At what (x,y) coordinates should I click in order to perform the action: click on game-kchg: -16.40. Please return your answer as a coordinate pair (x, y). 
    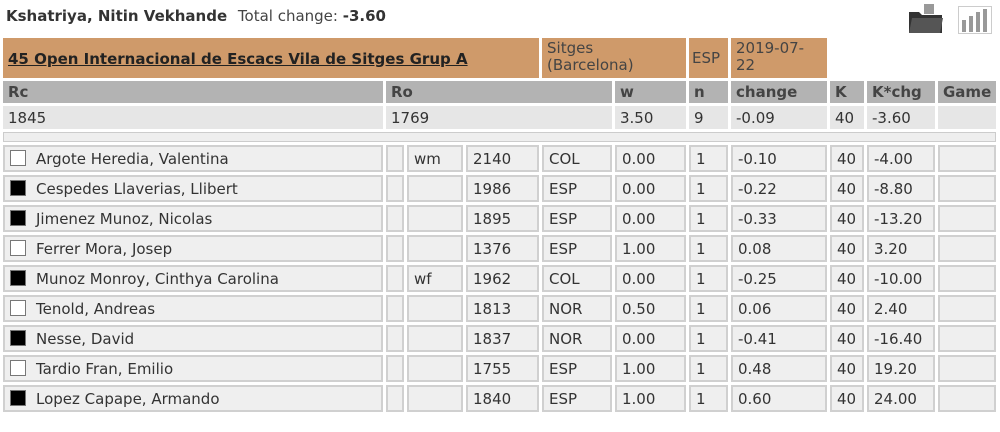
    Looking at the image, I should click on (901, 338).